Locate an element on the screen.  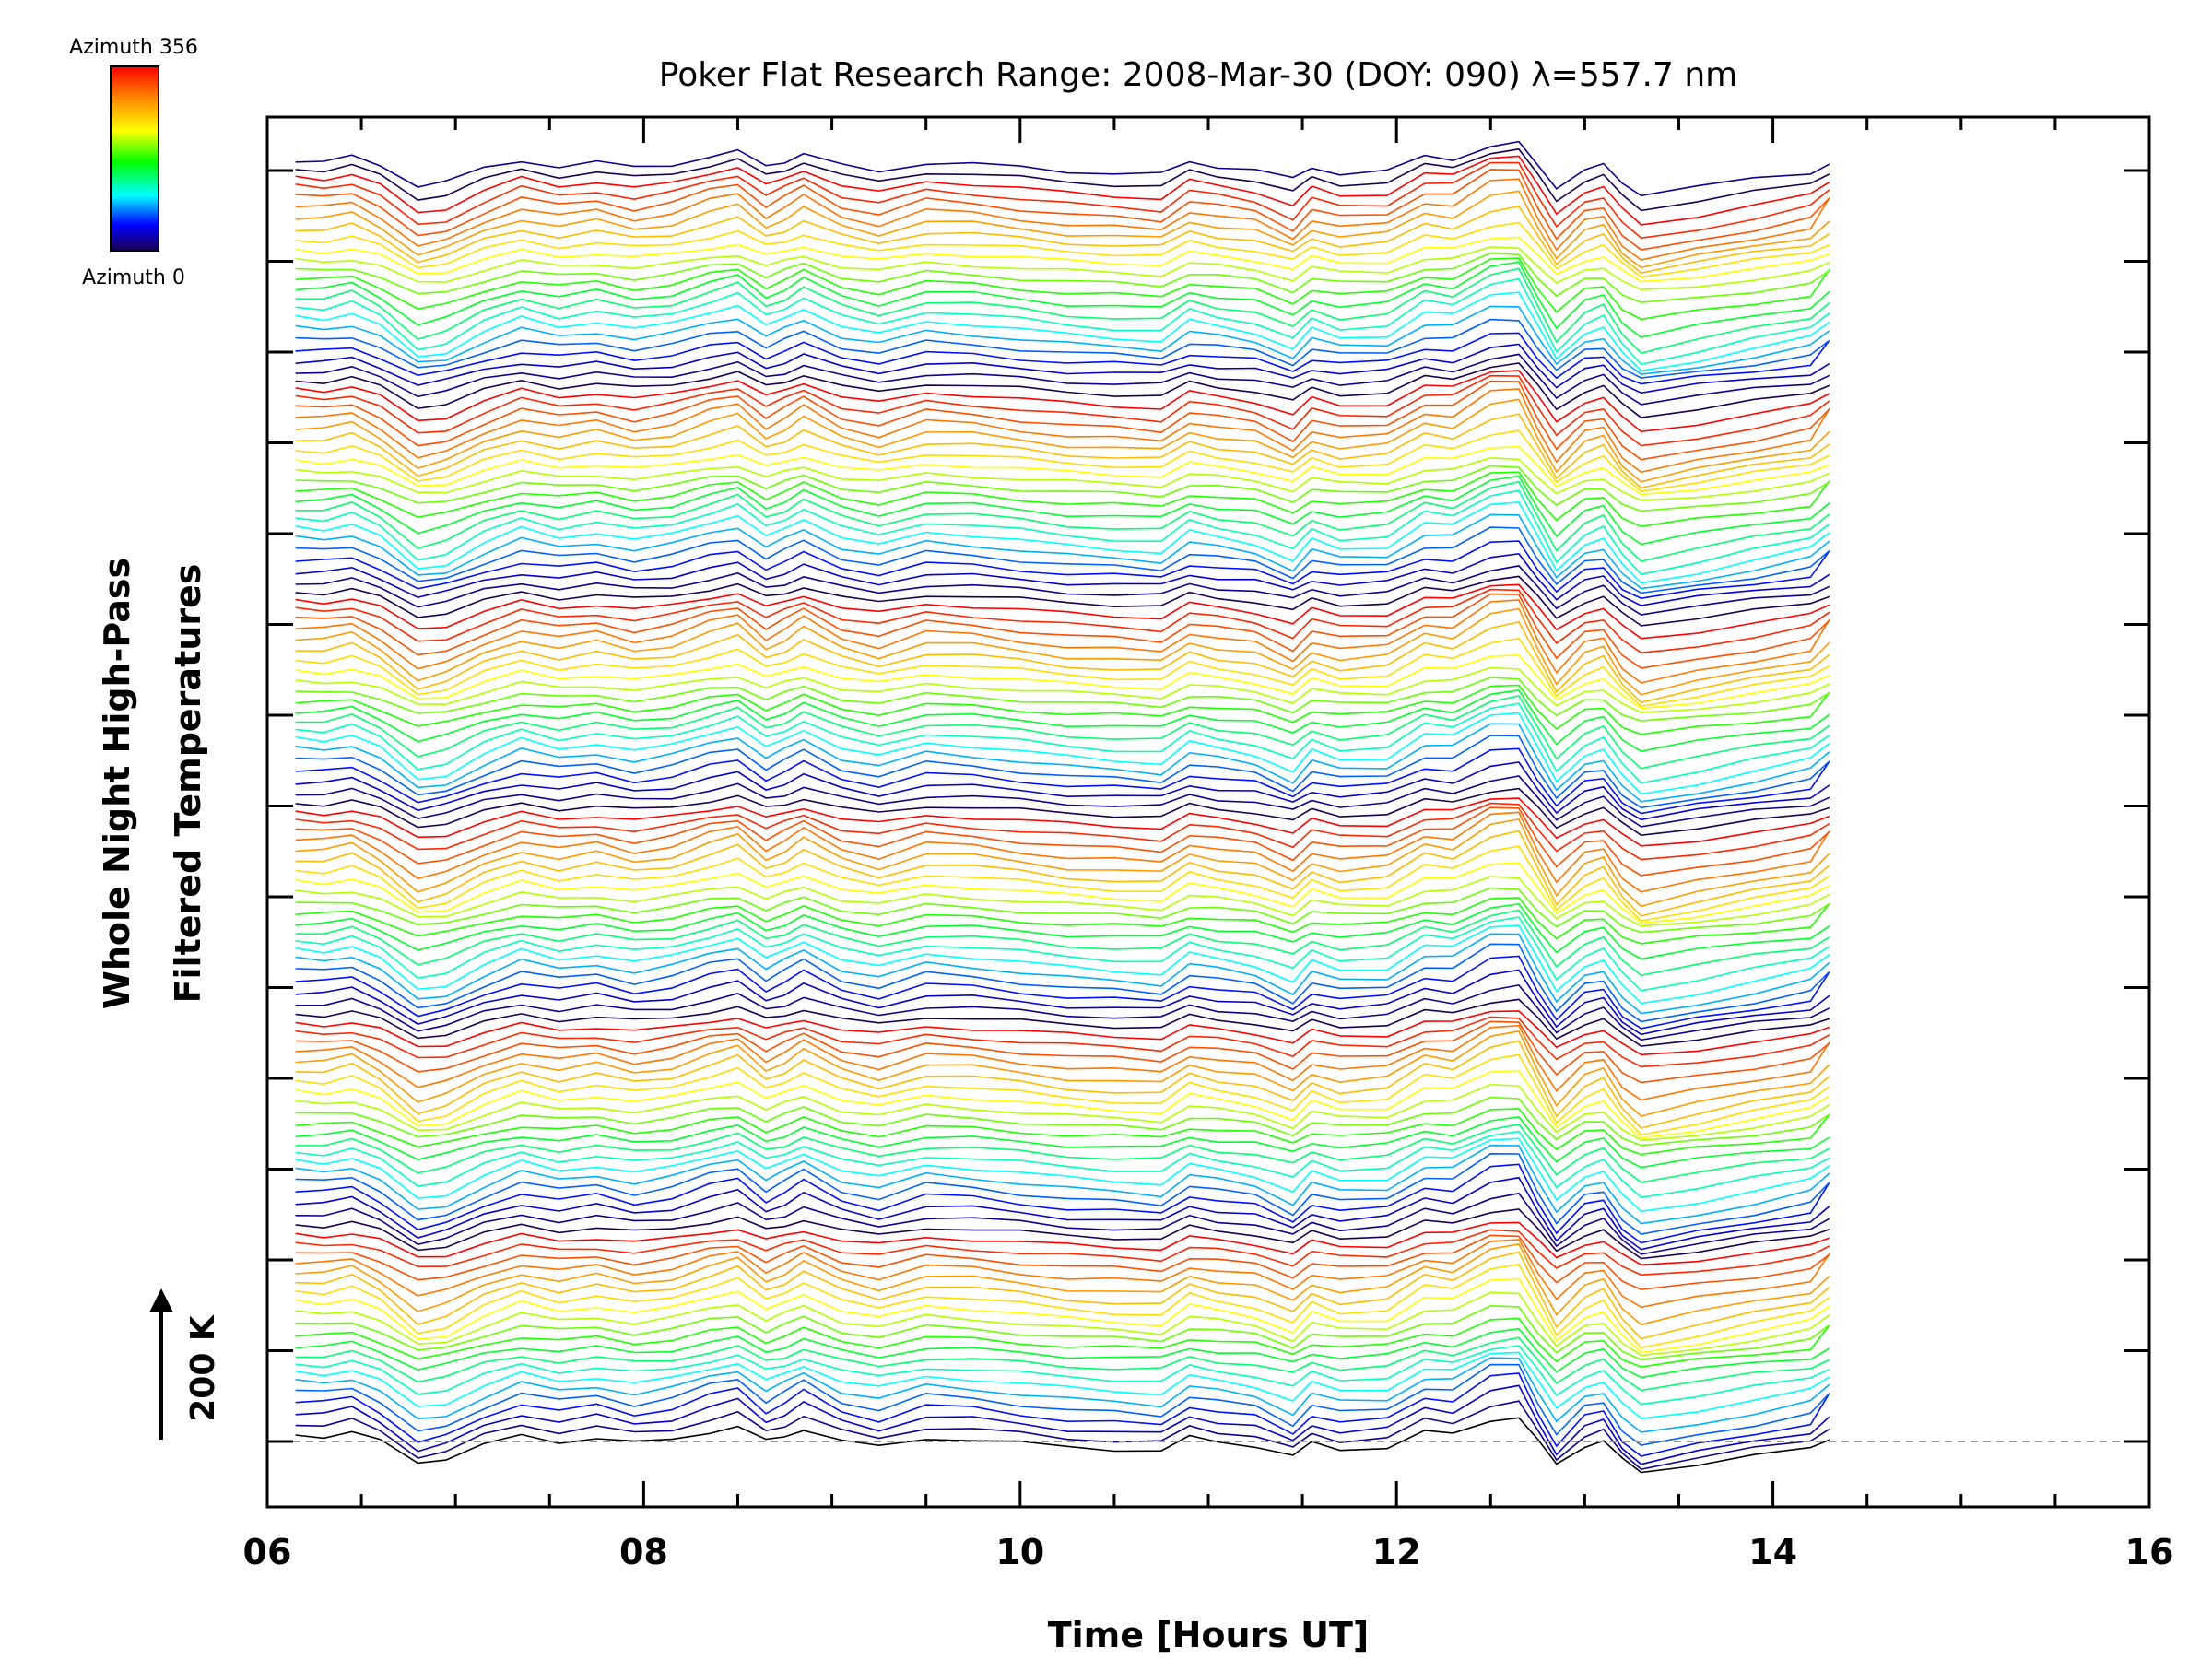
scale-bar: 200 K is located at coordinates (185, 1364).